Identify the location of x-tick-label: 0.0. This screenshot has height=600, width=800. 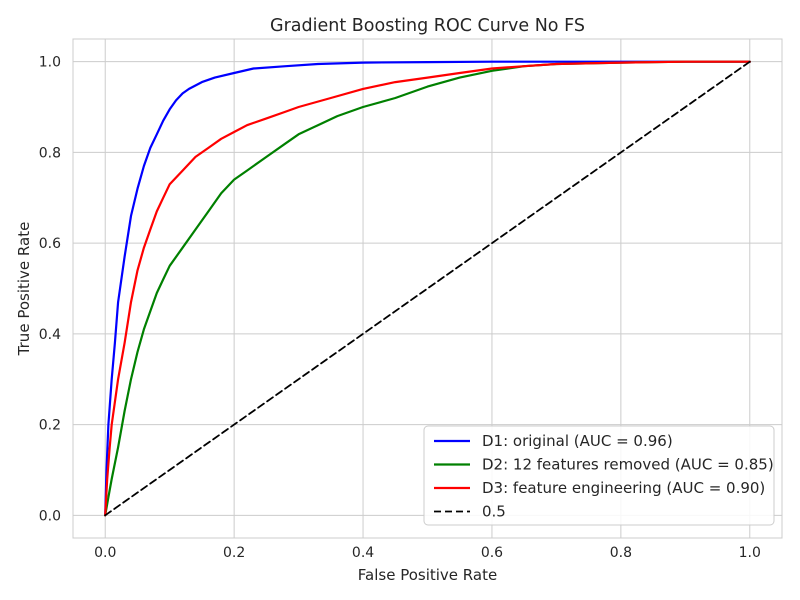
(105, 553).